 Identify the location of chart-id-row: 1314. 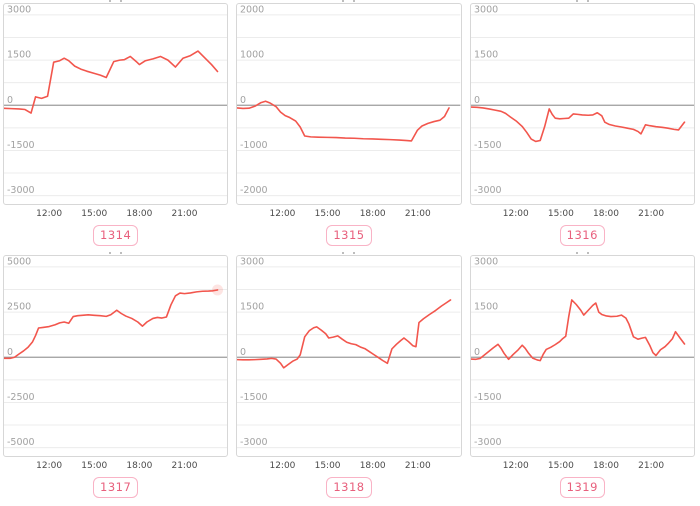
(115, 238).